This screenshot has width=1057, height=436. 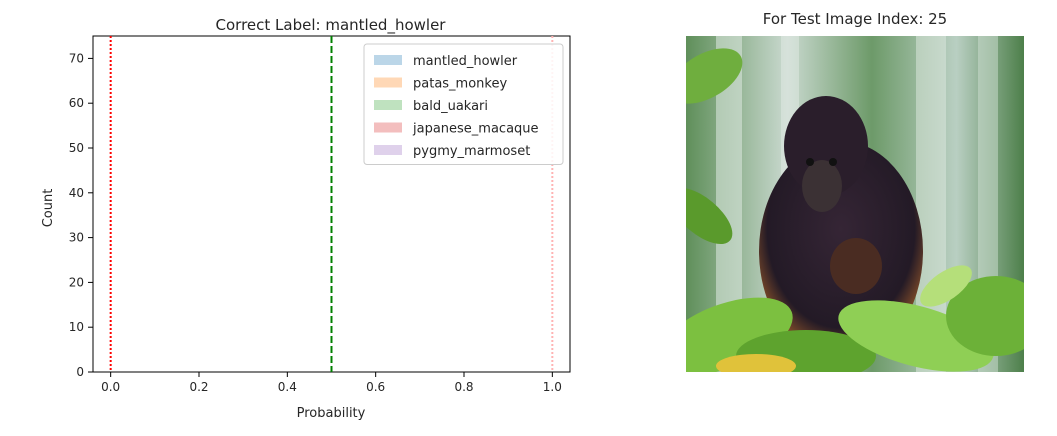 I want to click on y-tick-label: 50, so click(x=76, y=148).